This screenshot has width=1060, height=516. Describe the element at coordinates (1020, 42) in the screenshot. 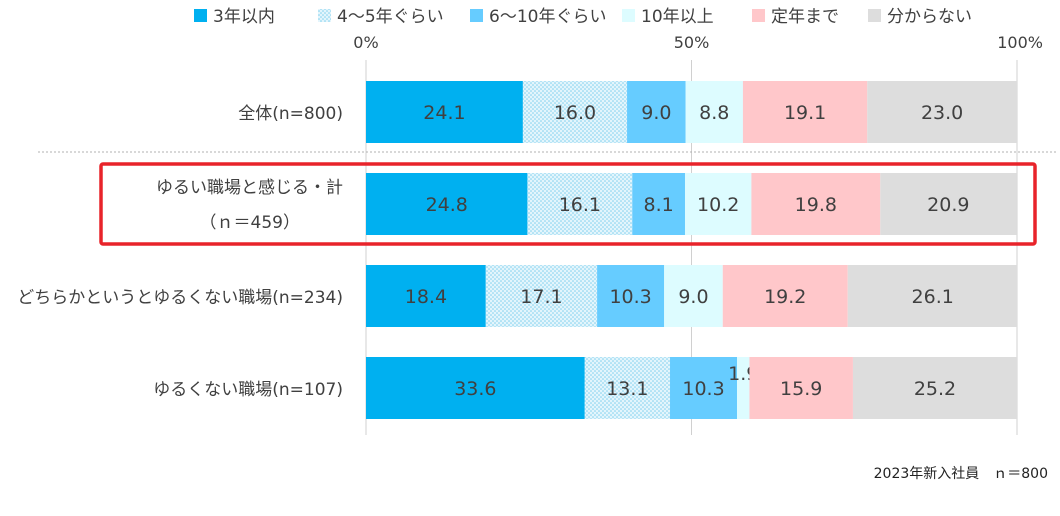

I see `x-tick-label: 100%` at that location.